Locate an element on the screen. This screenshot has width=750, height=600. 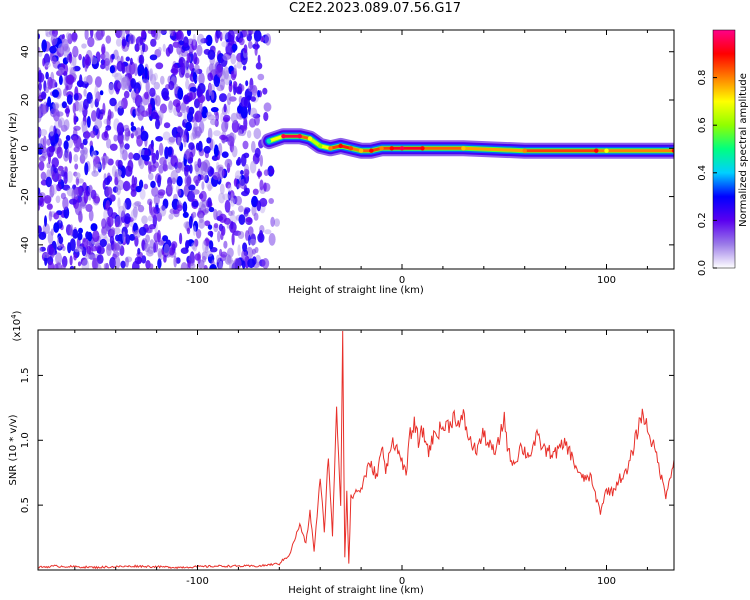
x-tick-label: 100 is located at coordinates (606, 581).